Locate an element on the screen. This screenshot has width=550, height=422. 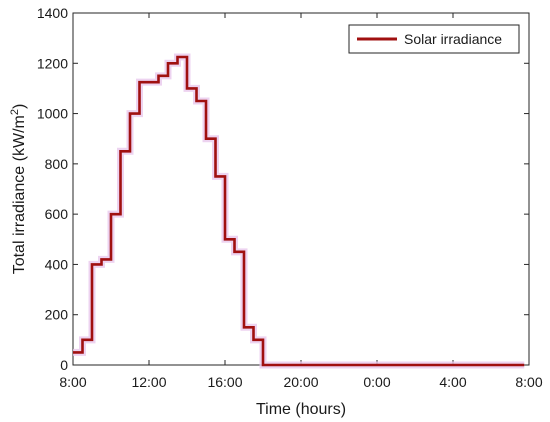
x-tick-label: 0:00 is located at coordinates (376, 382).